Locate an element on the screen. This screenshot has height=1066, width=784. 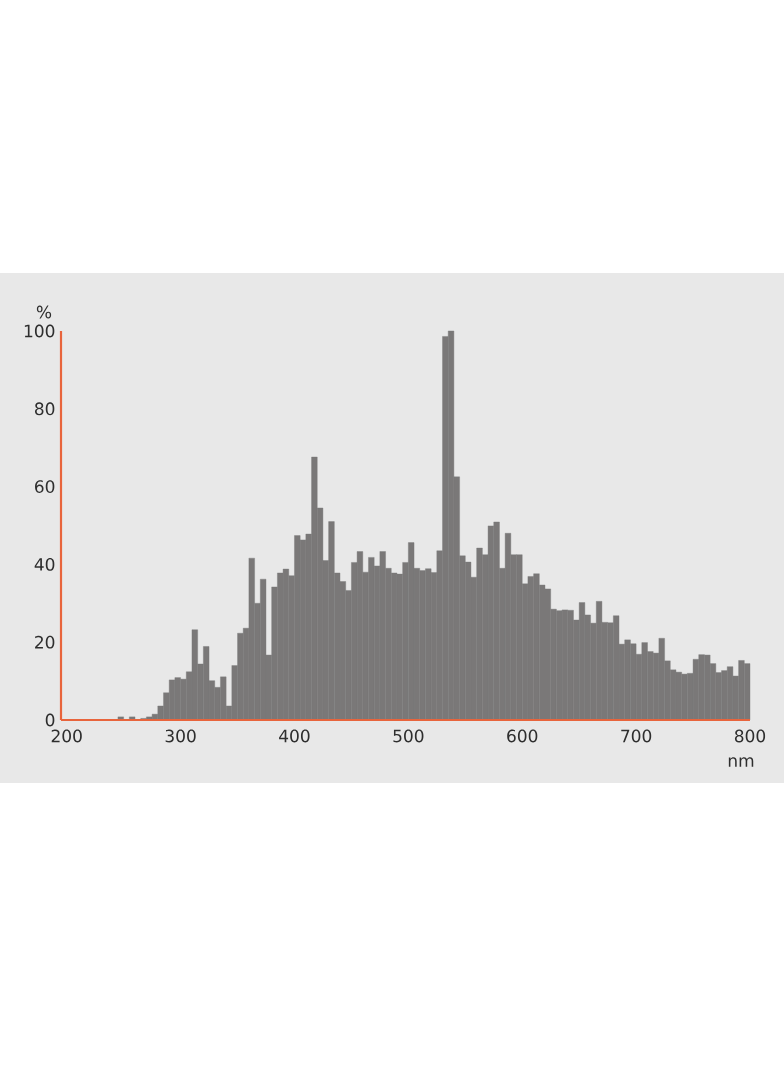
x-tick-label: 300 is located at coordinates (180, 736).